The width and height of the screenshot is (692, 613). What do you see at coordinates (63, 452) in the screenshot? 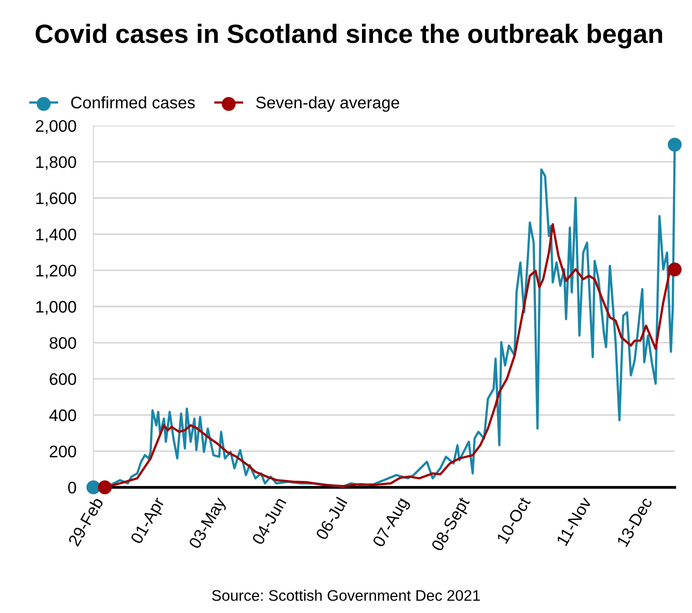
I see `y-tick-label: 200` at bounding box center [63, 452].